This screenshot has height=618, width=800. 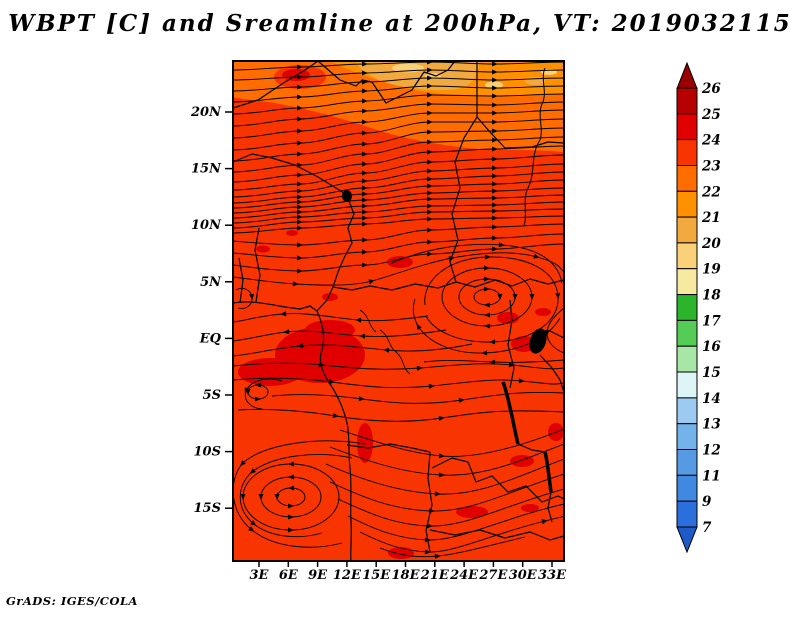 I want to click on colorbar-arrow-bottom, so click(x=687, y=540).